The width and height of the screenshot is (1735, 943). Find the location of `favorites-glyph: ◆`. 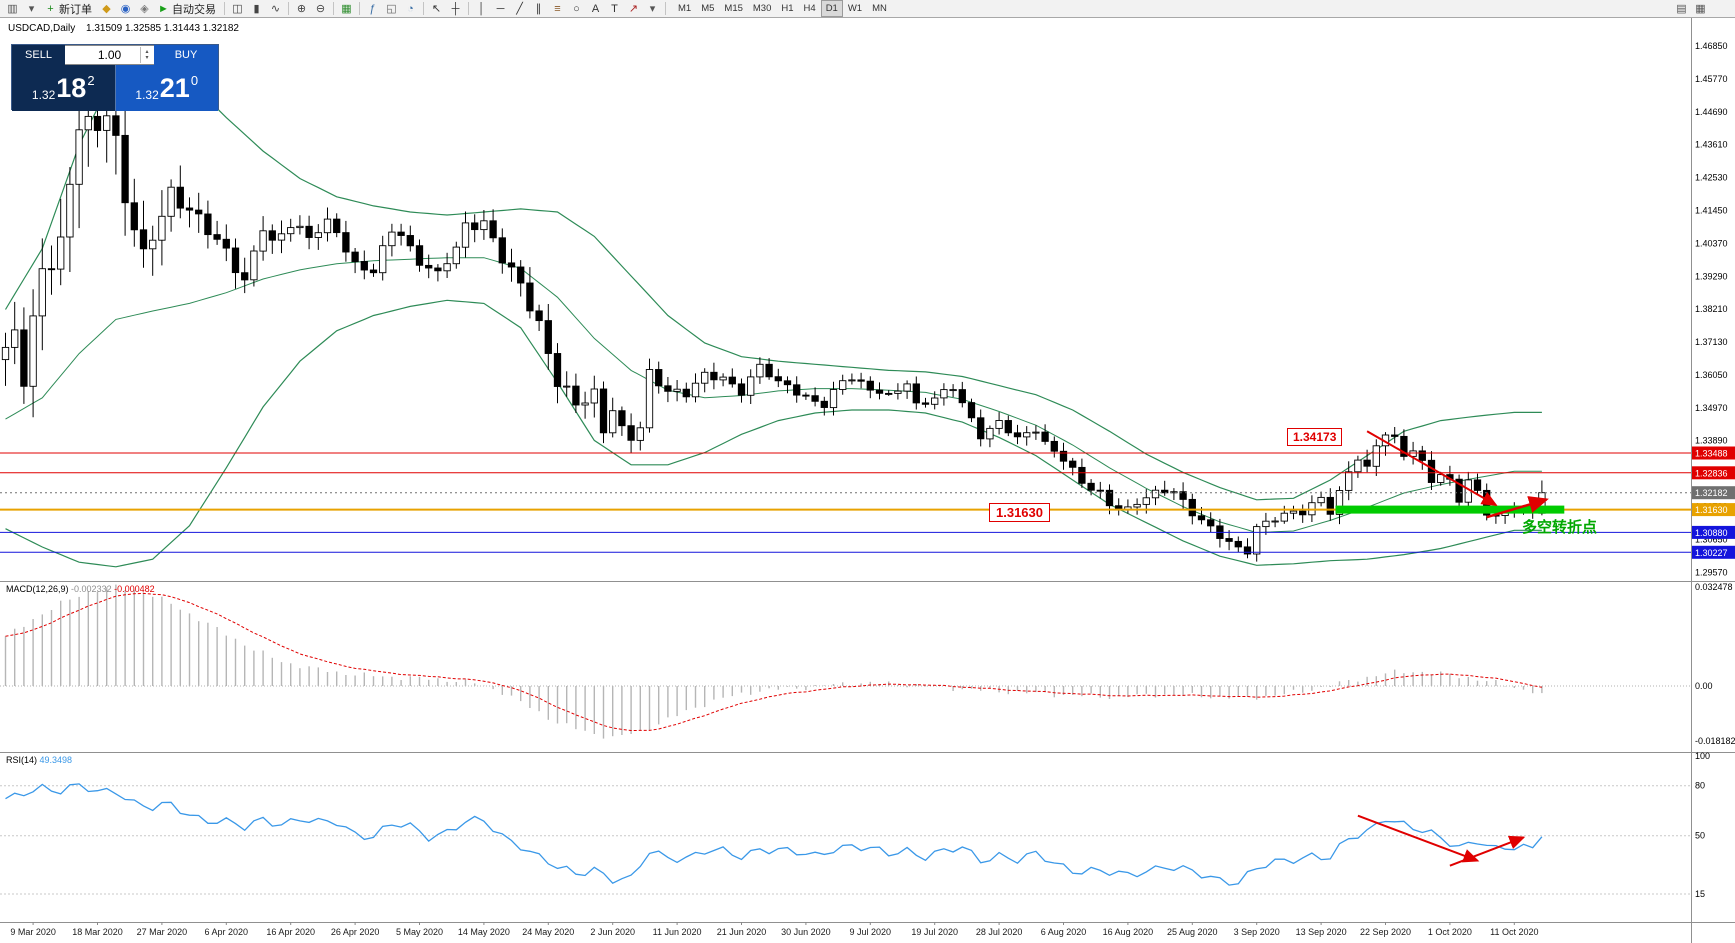

favorites-glyph: ◆ is located at coordinates (106, 8).